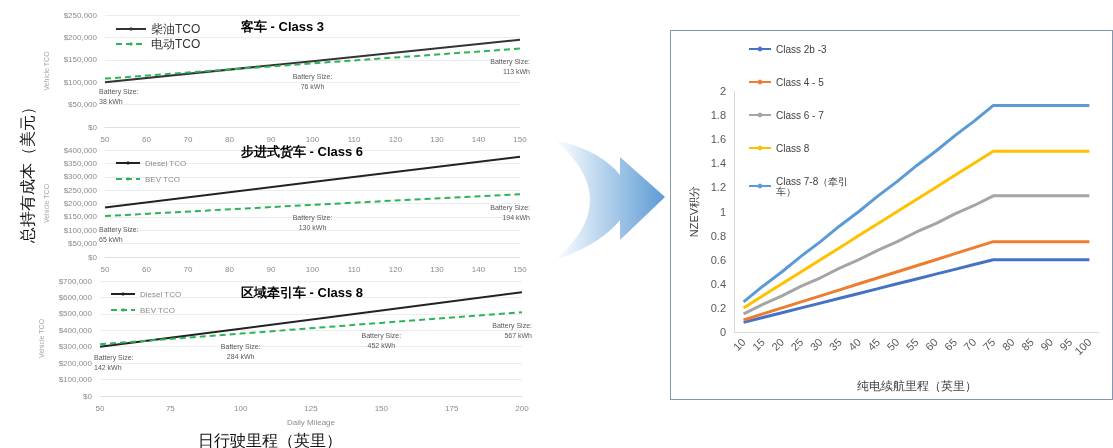  What do you see at coordinates (797, 344) in the screenshot?
I see `x-tick-label: 25` at bounding box center [797, 344].